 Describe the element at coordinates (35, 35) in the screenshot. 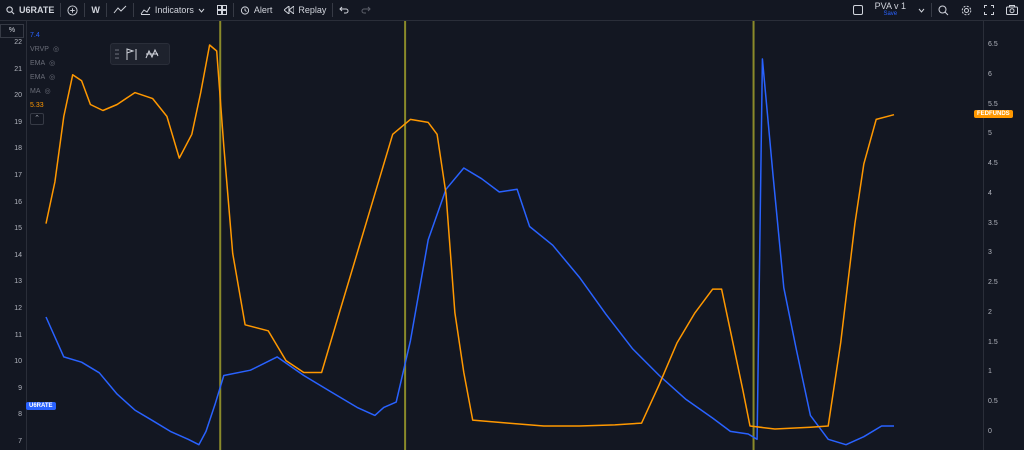

I see `u6rate-legend-value: 7.4` at that location.